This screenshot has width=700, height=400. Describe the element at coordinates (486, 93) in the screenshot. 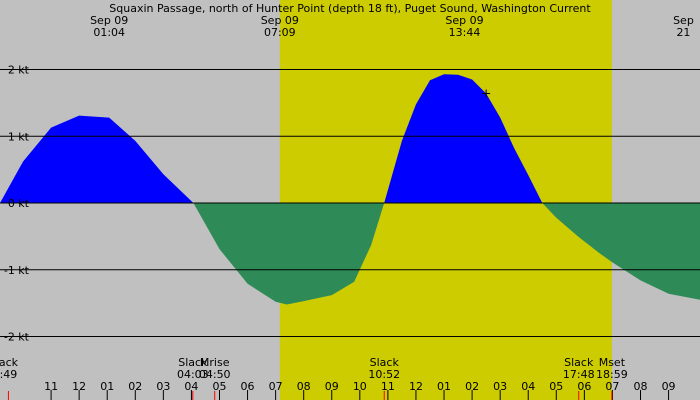

I see `current-time-marker` at that location.